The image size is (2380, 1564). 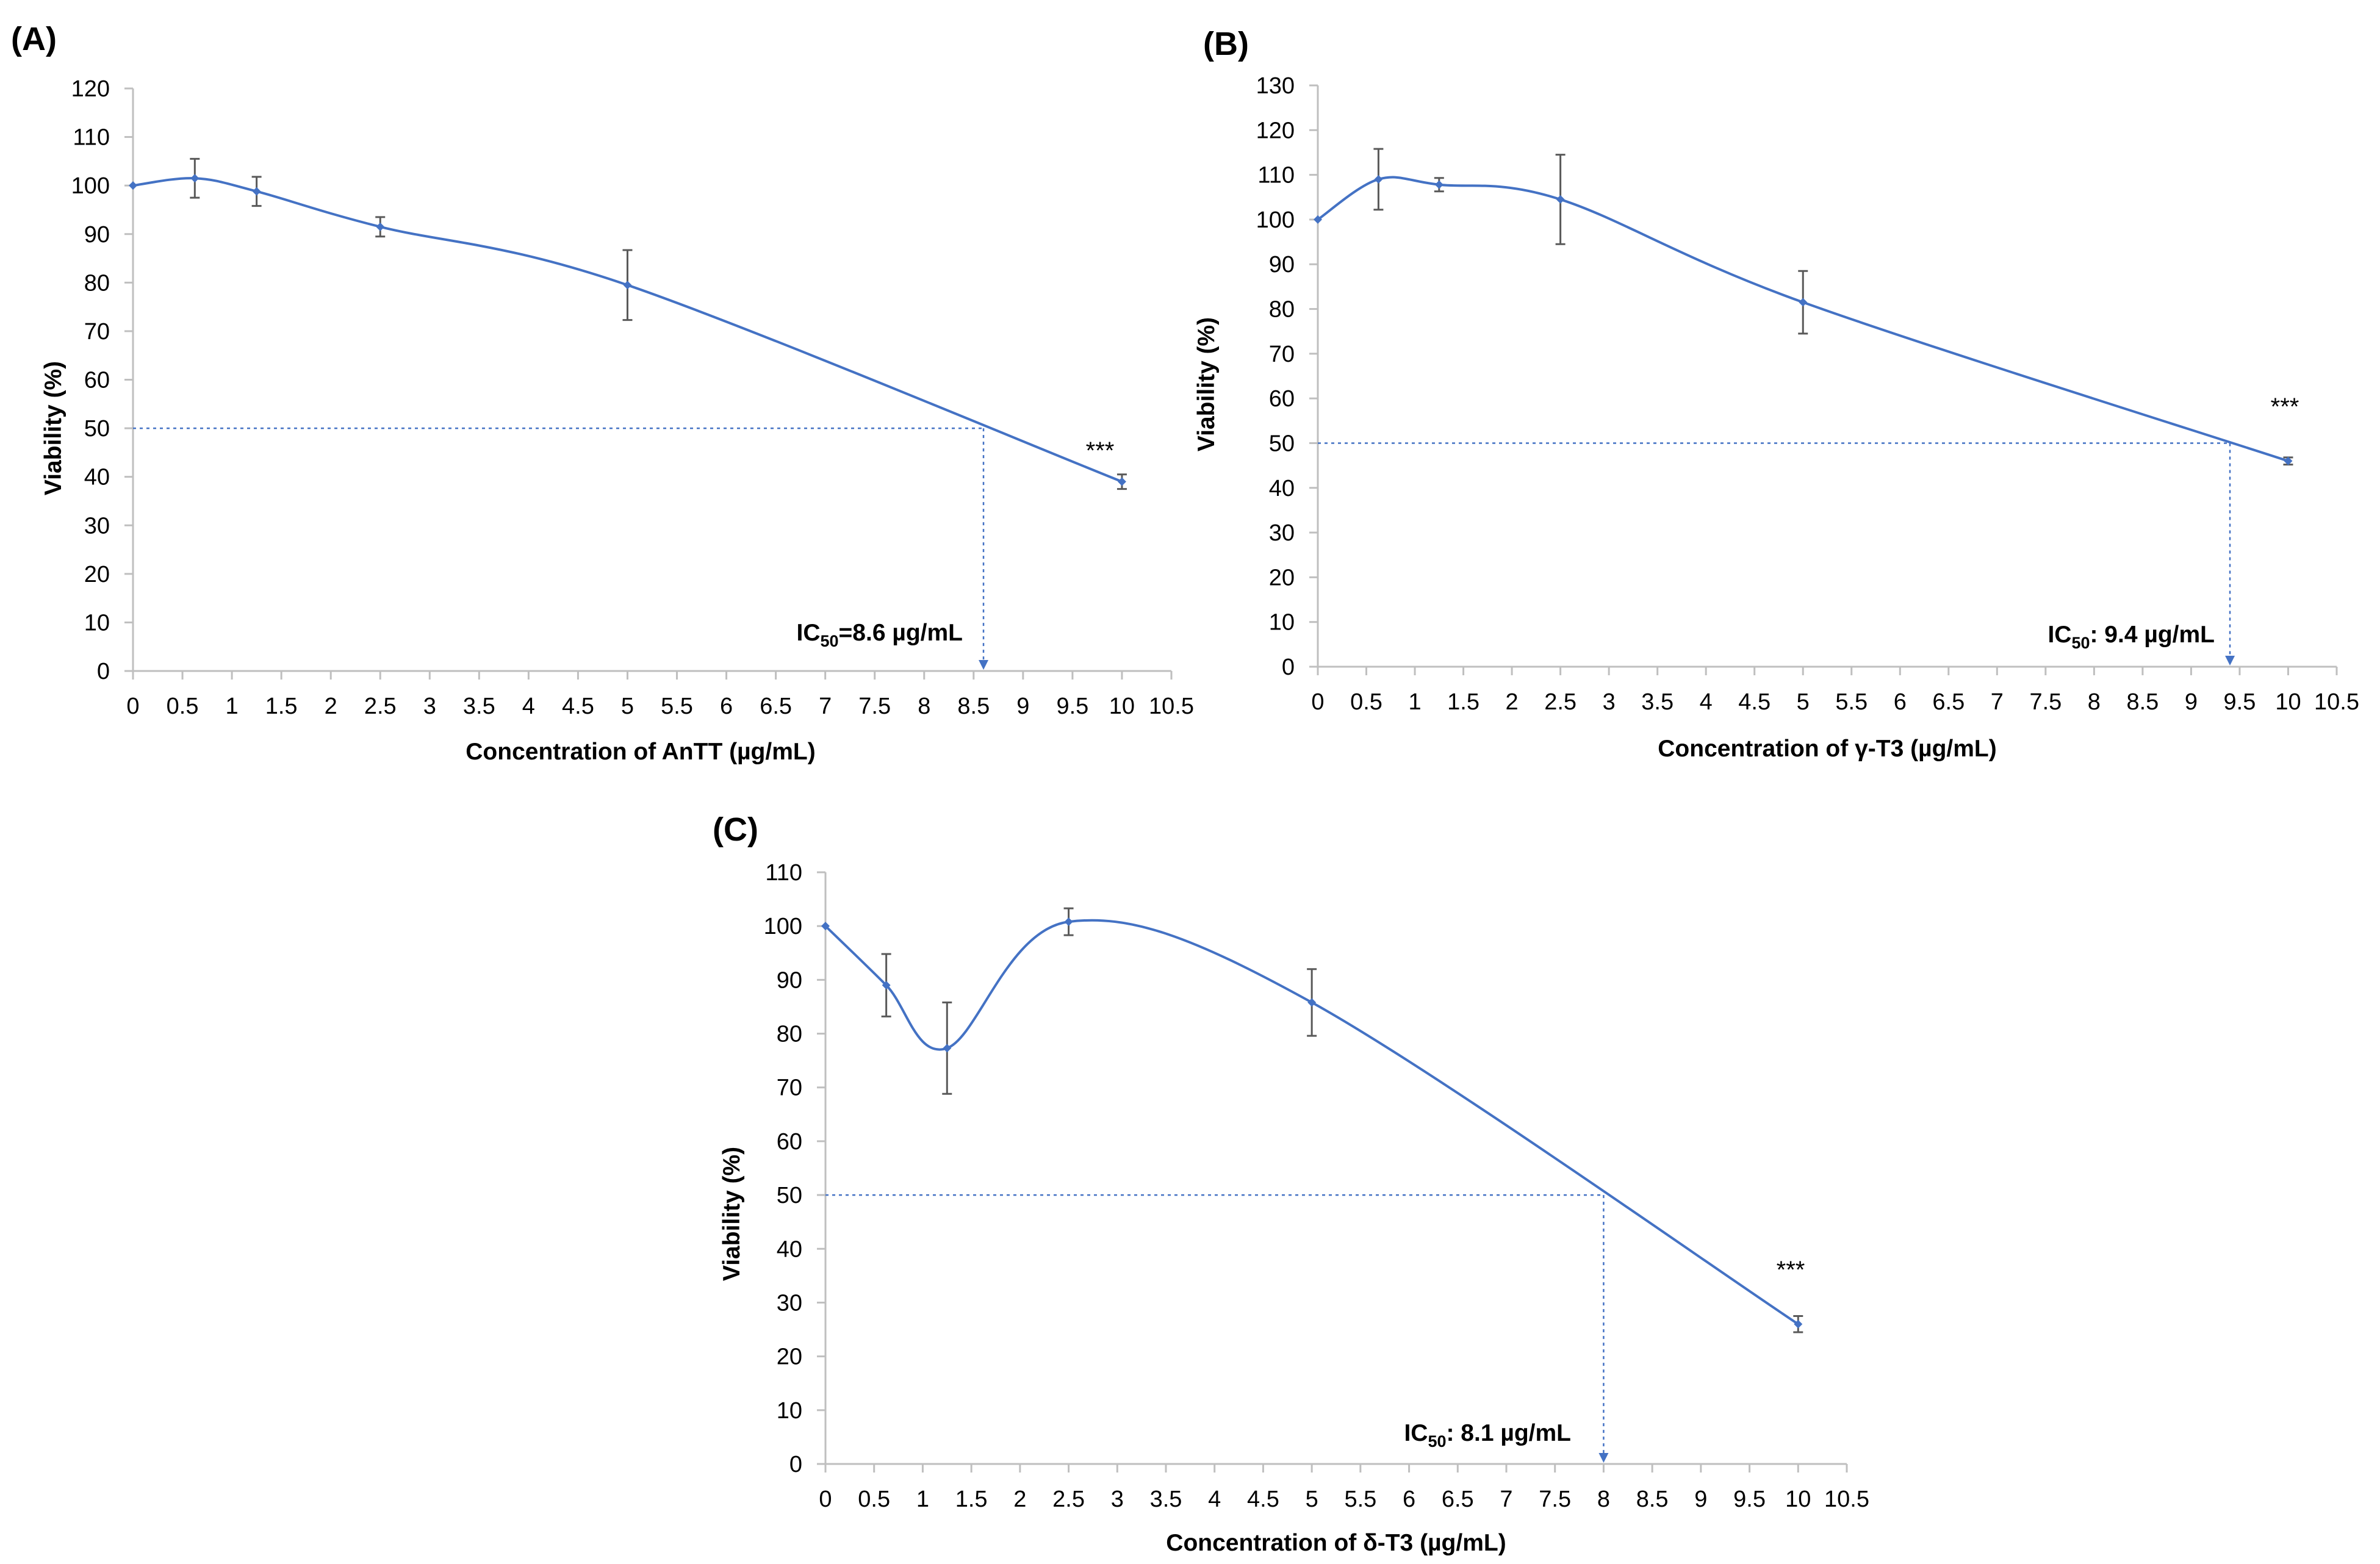 I want to click on panel-c-significance: ***, so click(x=1791, y=1270).